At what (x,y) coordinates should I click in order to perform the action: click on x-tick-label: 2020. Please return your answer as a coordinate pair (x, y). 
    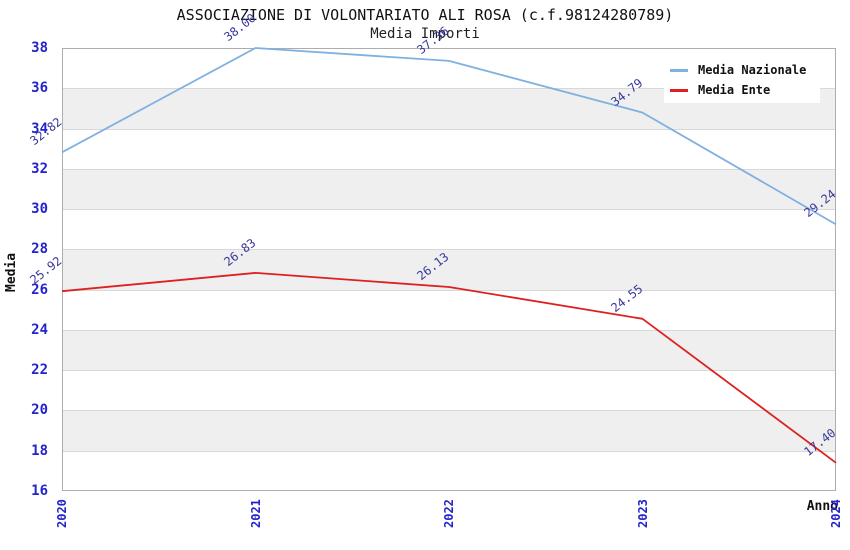
    Looking at the image, I should click on (62, 513).